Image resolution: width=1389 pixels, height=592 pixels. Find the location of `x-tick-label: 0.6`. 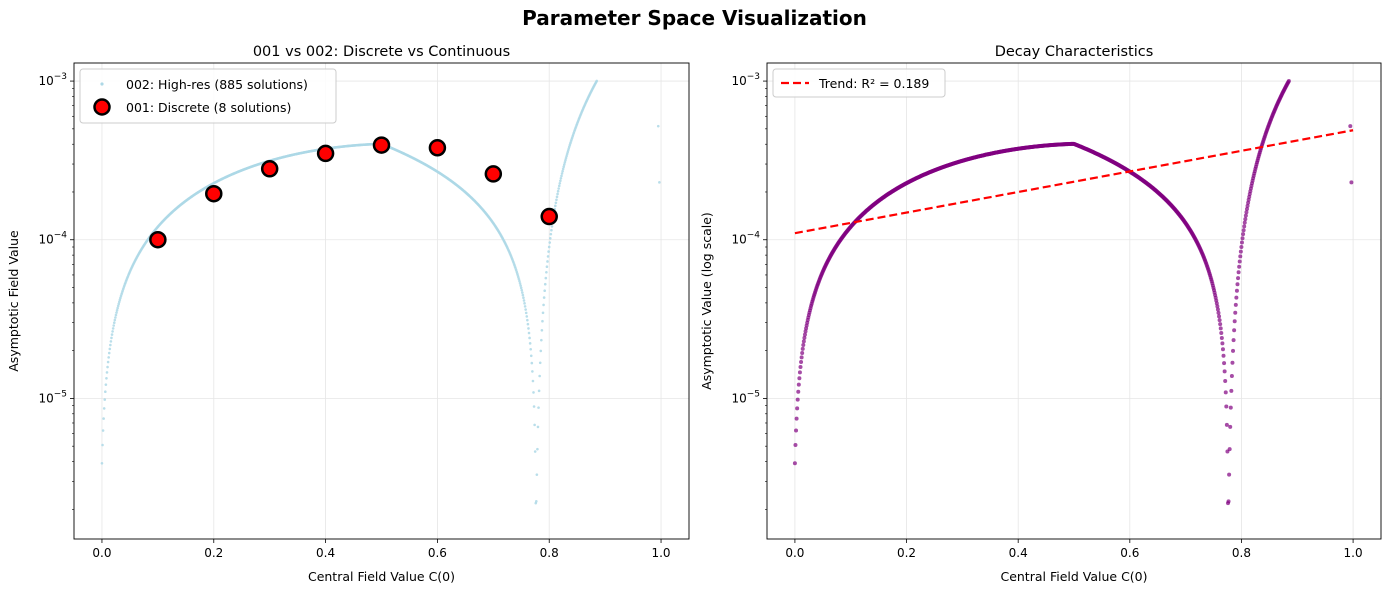

x-tick-label: 0.6 is located at coordinates (437, 553).